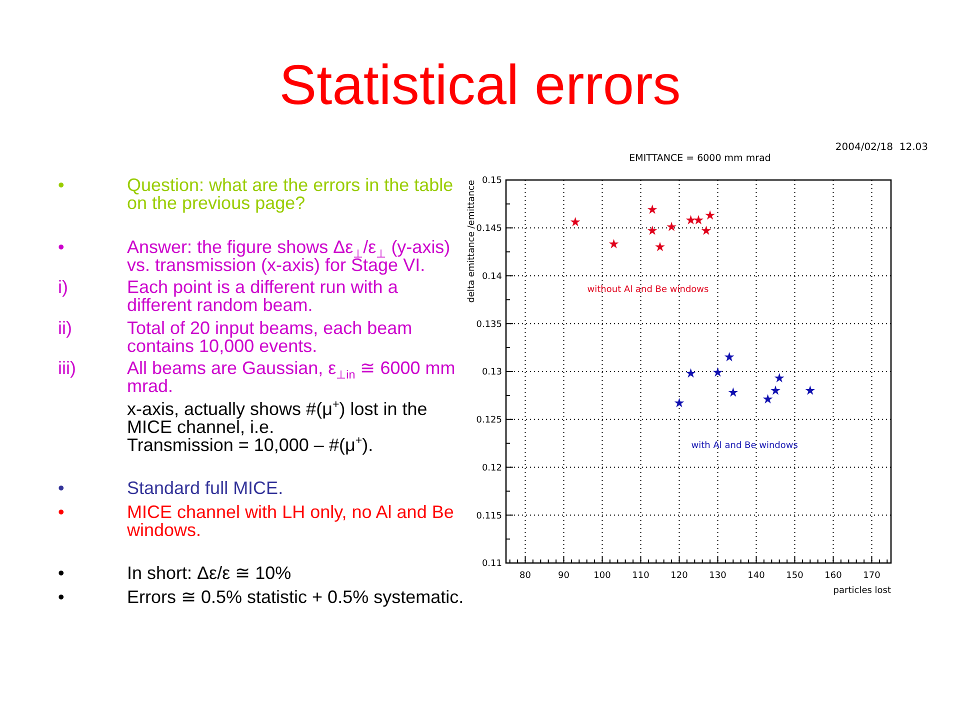  I want to click on text: x-axis, actually shows #(μ$^{+}$) lost in the MICE channel, i.e. Transmission = 10,000 – #(μ$^{+}$)., so click(277, 426).